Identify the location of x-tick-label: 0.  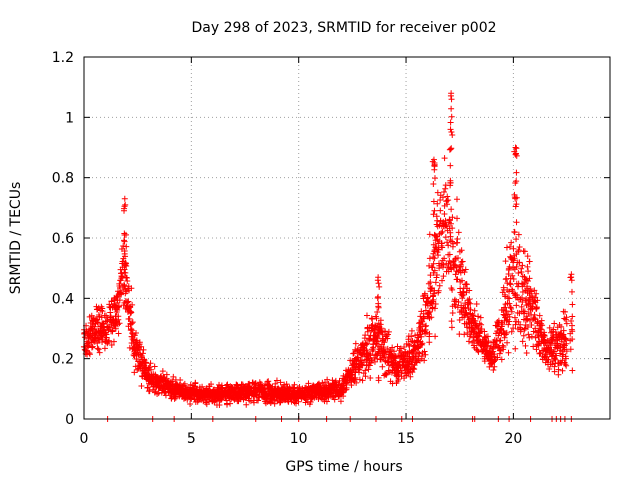
(84, 439).